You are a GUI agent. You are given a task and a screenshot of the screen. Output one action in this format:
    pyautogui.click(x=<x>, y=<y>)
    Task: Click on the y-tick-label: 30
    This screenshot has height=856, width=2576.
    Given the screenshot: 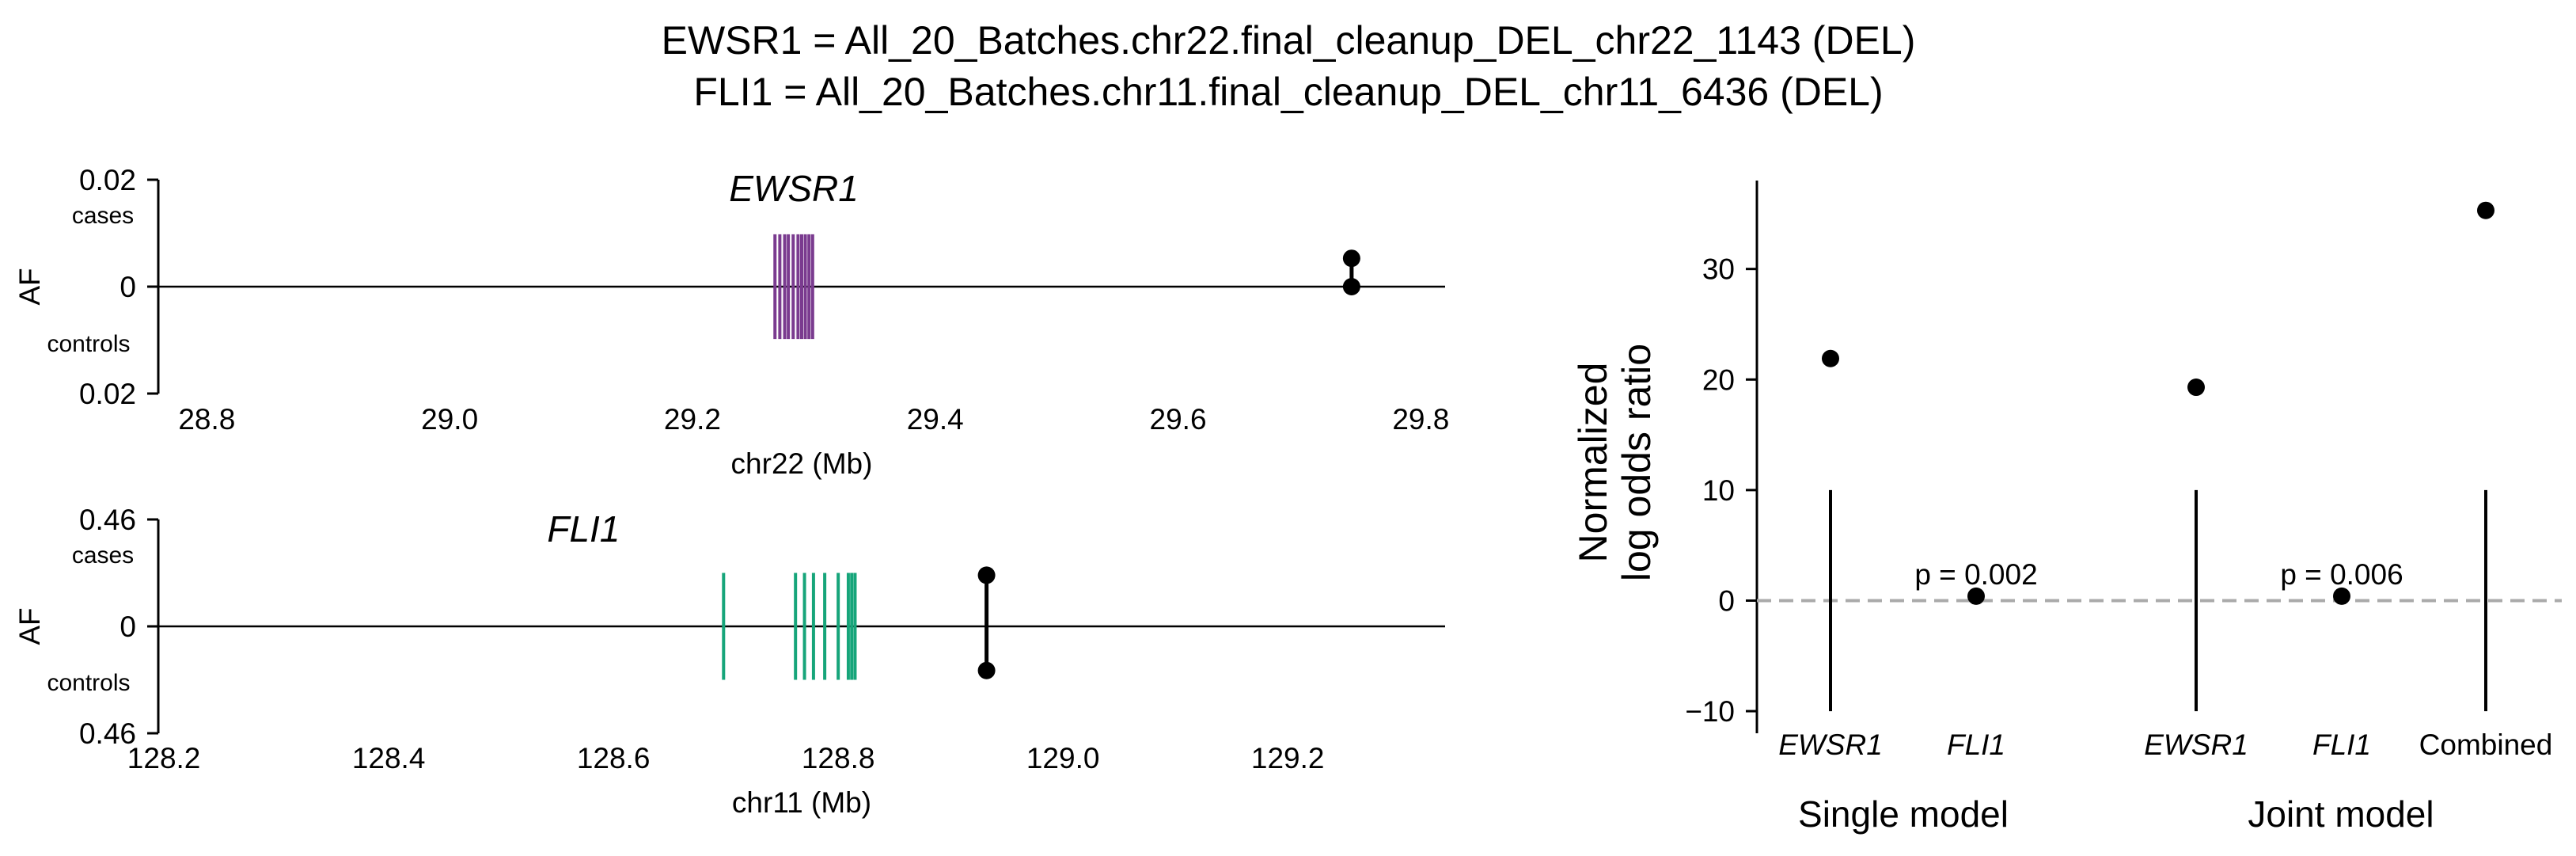 What is the action you would take?
    pyautogui.click(x=1718, y=269)
    